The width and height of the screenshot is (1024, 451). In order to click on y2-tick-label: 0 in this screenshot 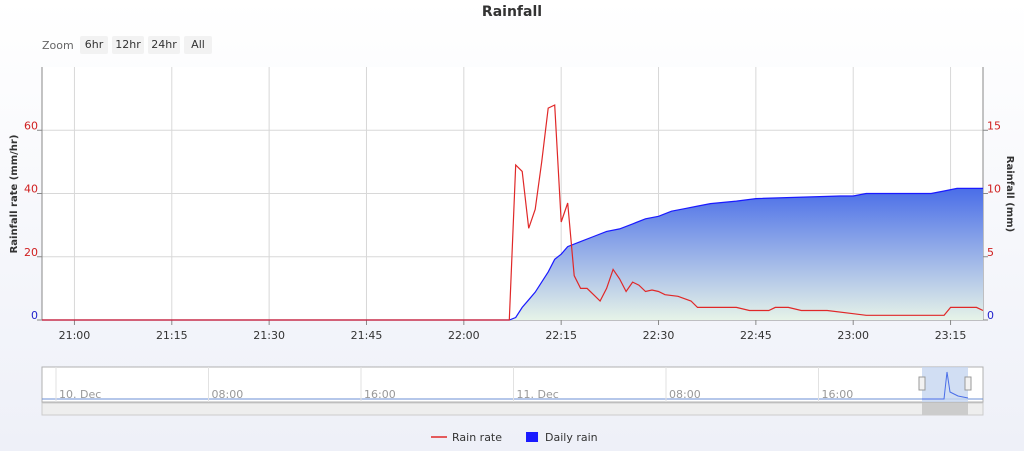, I will do `click(990, 315)`.